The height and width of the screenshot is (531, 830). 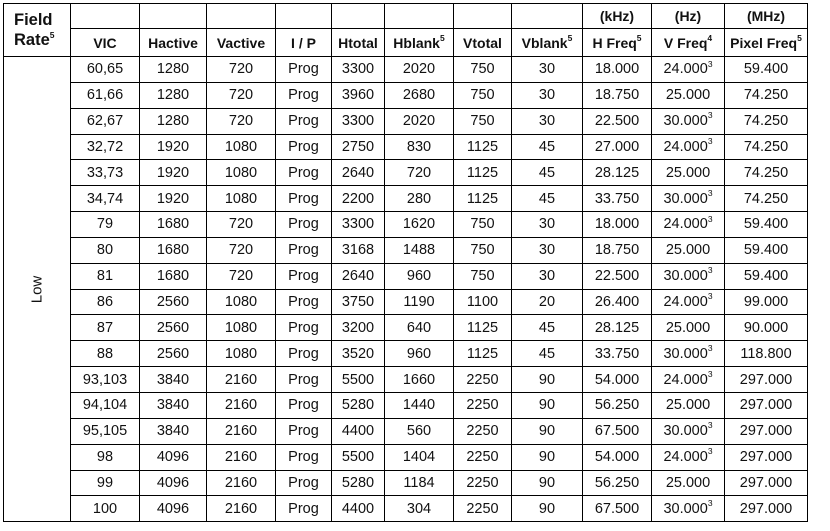 I want to click on cell-value: 45, so click(x=547, y=146).